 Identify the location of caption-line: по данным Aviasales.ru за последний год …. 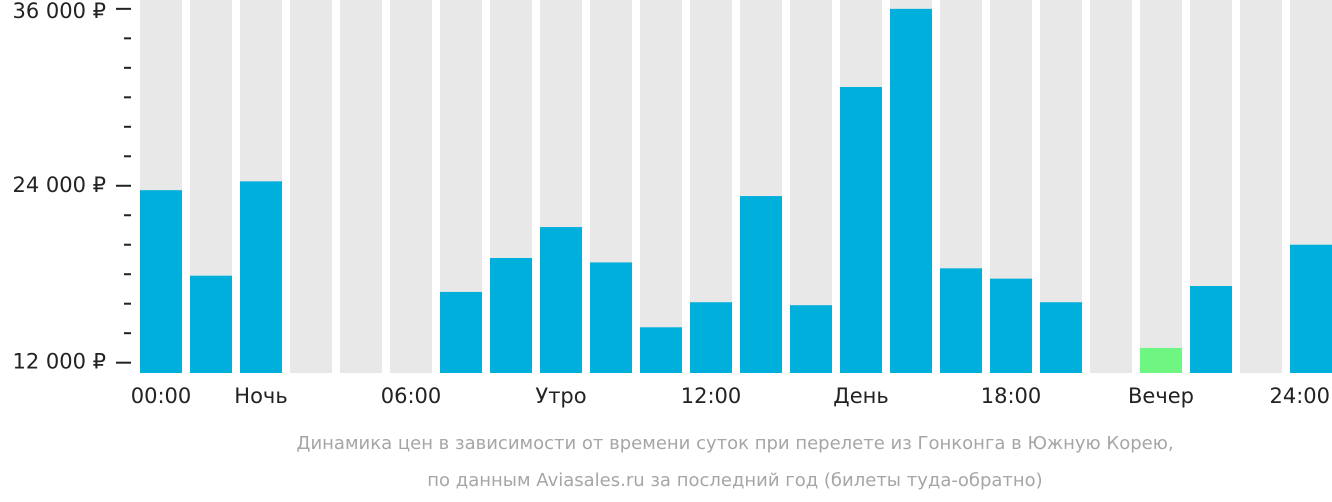
(734, 480).